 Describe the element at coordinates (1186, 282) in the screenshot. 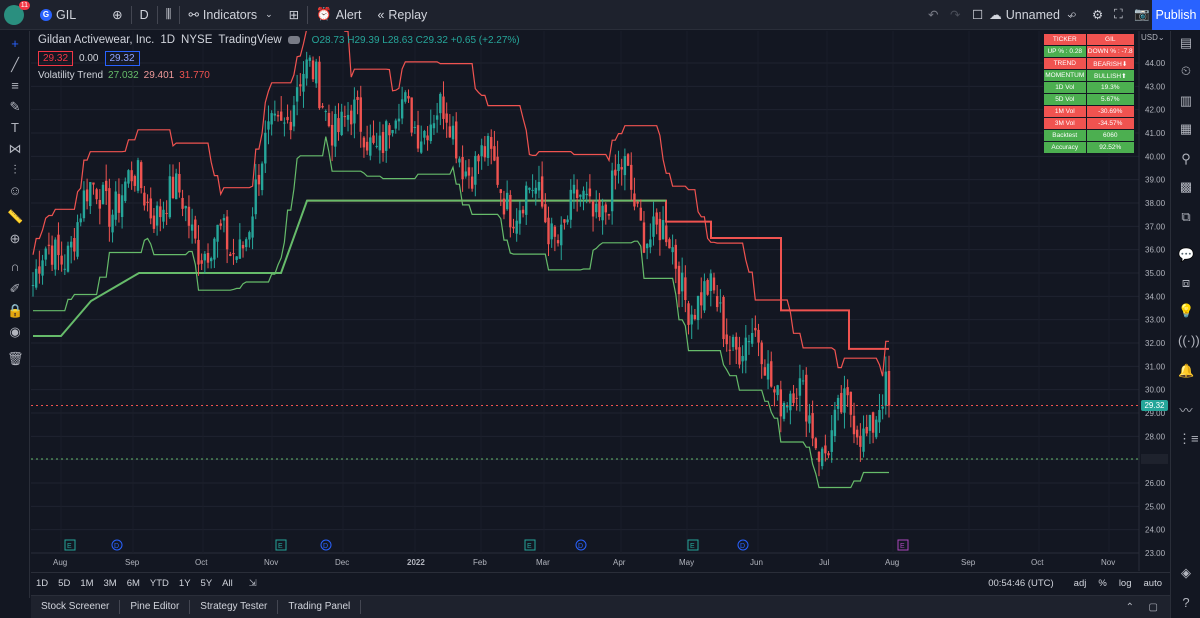

I see `streams-icon: ⧈` at that location.